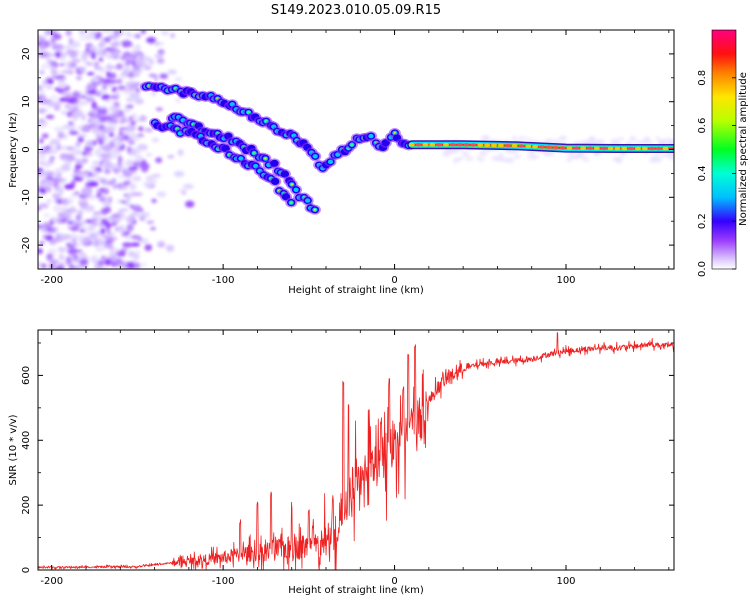 Image resolution: width=750 pixels, height=600 pixels. What do you see at coordinates (702, 221) in the screenshot?
I see `colorbar-tick-label: 0.2` at bounding box center [702, 221].